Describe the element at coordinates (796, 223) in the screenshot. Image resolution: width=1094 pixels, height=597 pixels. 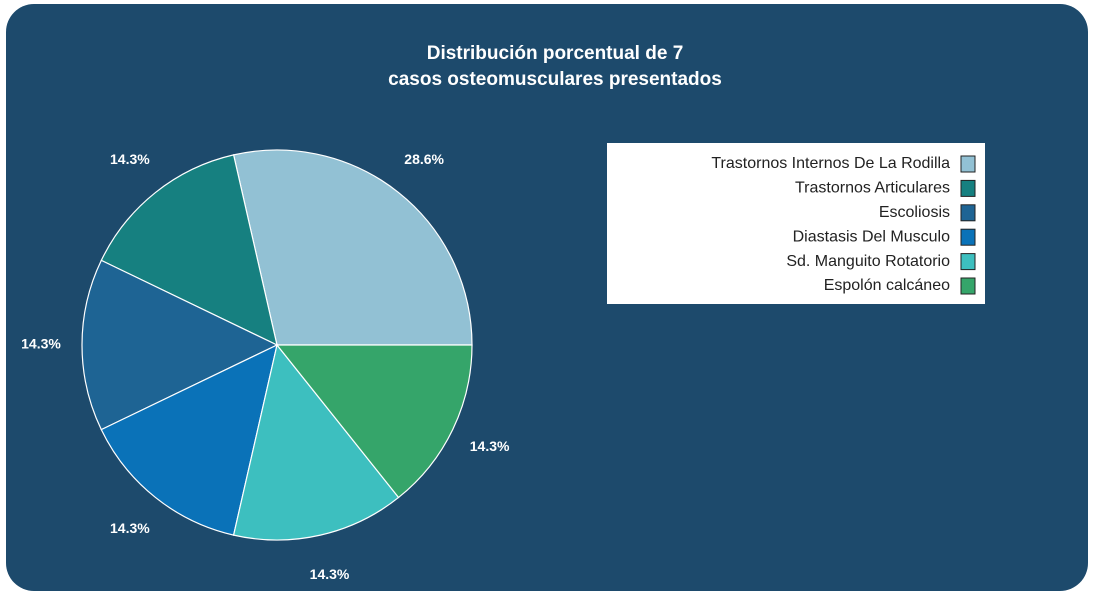
I see `legend` at that location.